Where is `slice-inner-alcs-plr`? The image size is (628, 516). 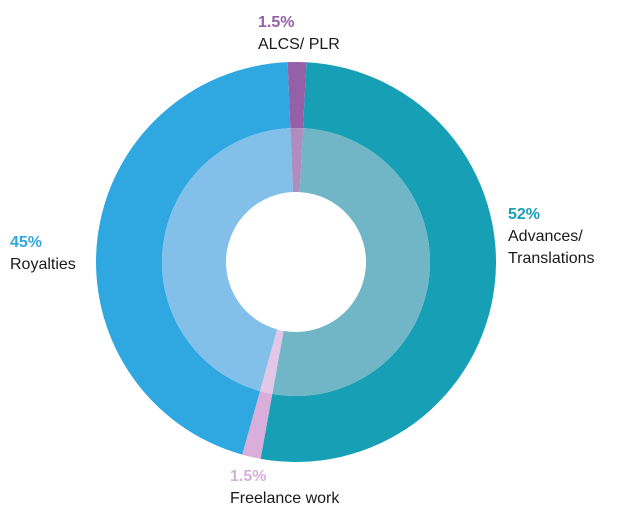
slice-inner-alcs-plr is located at coordinates (297, 160).